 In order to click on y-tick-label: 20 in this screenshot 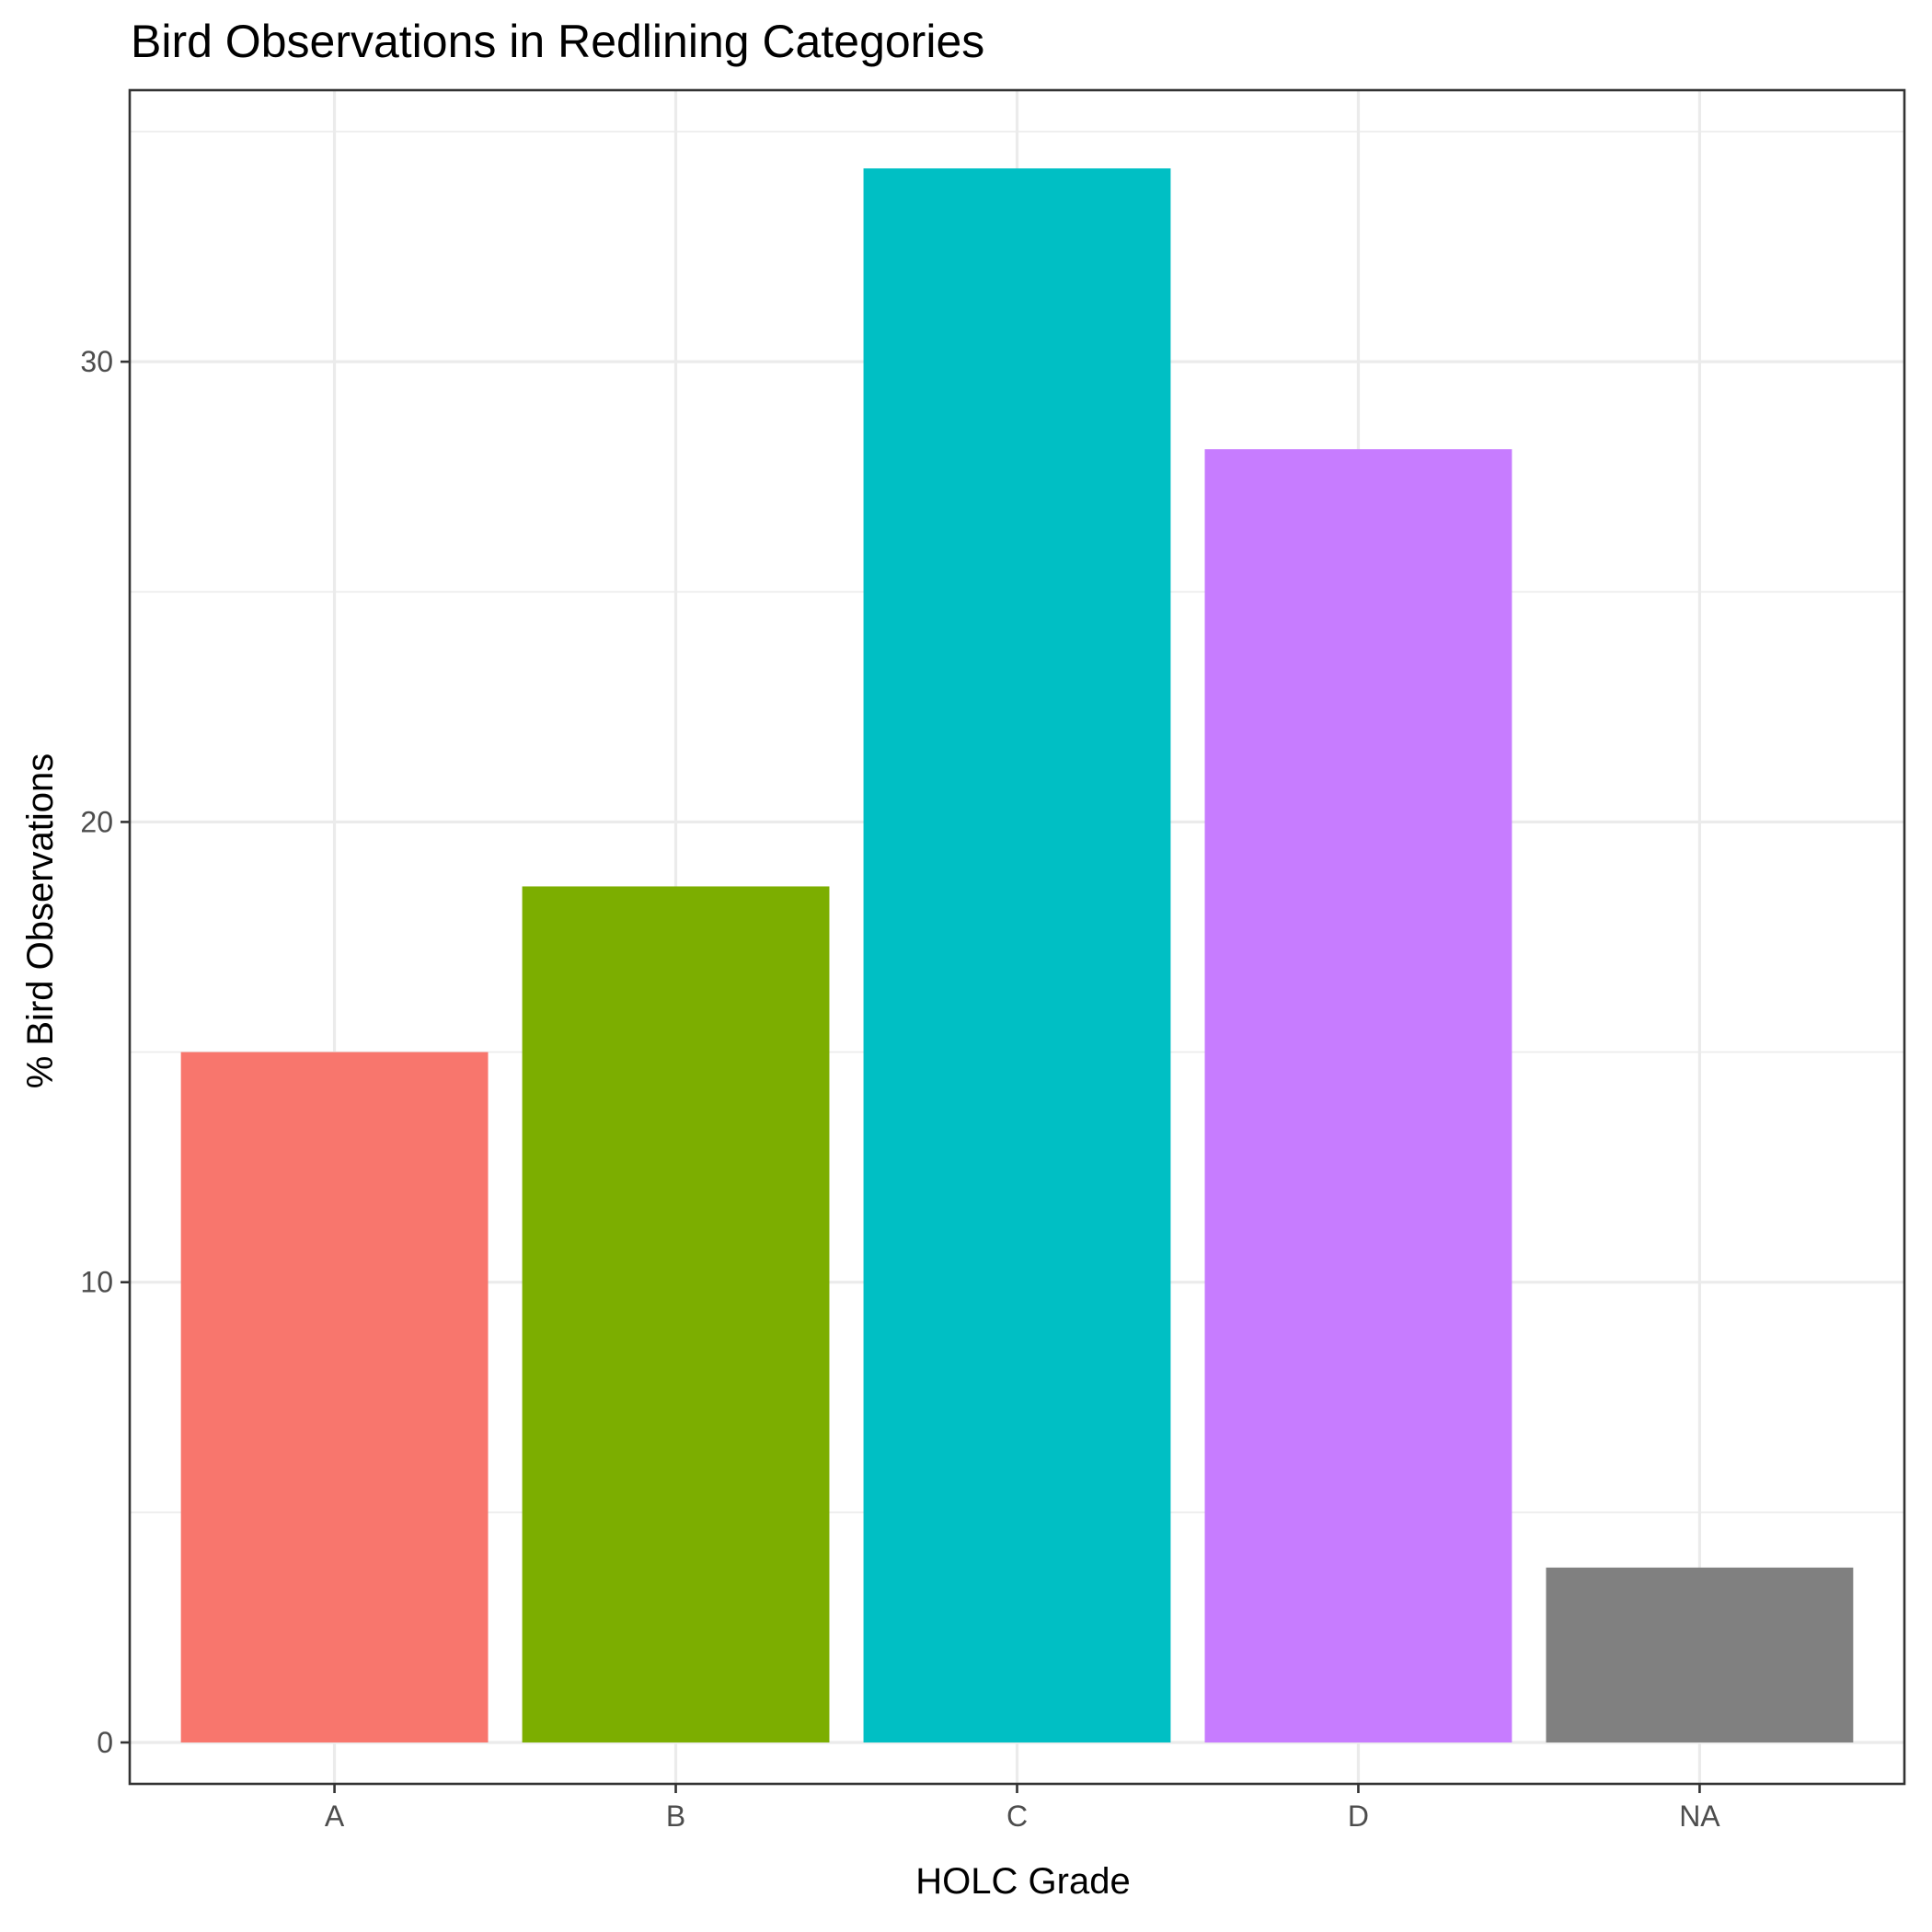, I will do `click(96, 821)`.